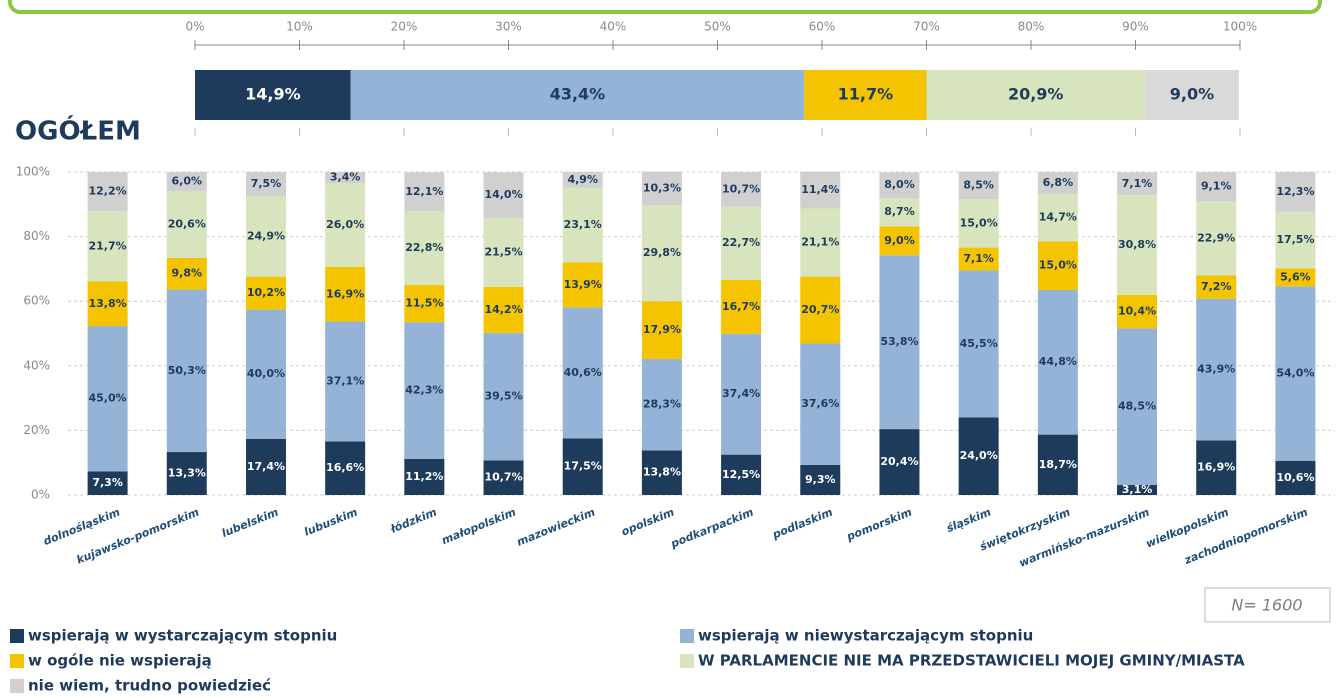 The width and height of the screenshot is (1338, 697). What do you see at coordinates (665, 7) in the screenshot?
I see `top-frame` at bounding box center [665, 7].